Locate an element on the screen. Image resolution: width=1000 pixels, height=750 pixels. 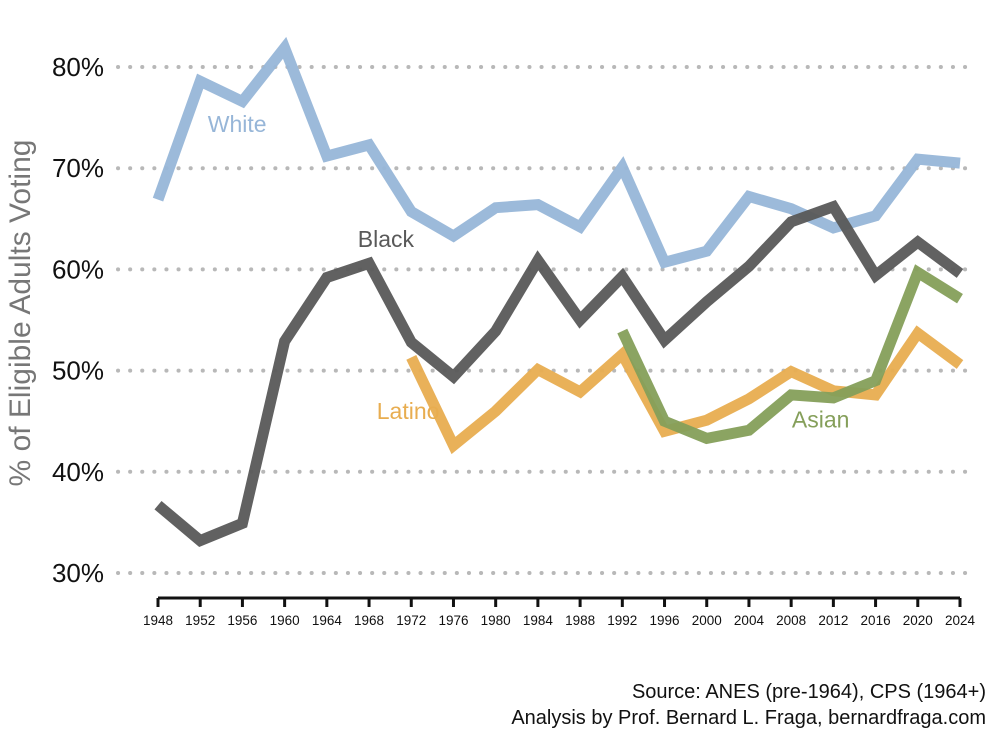
x-tick-label: 1960 is located at coordinates (285, 620).